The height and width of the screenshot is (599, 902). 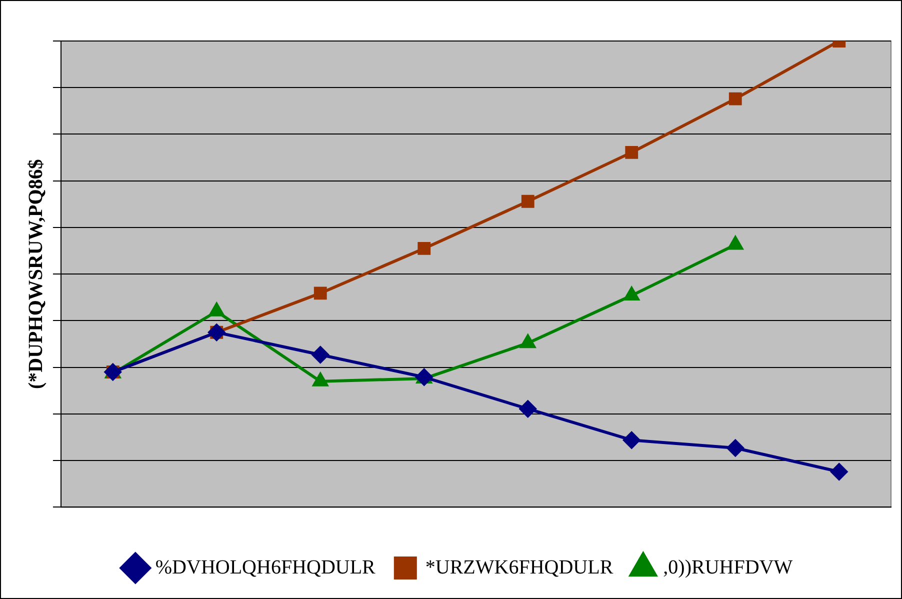 I want to click on y-axis-title: (*DUPHQWSRUW,PQ86$, so click(x=36, y=274).